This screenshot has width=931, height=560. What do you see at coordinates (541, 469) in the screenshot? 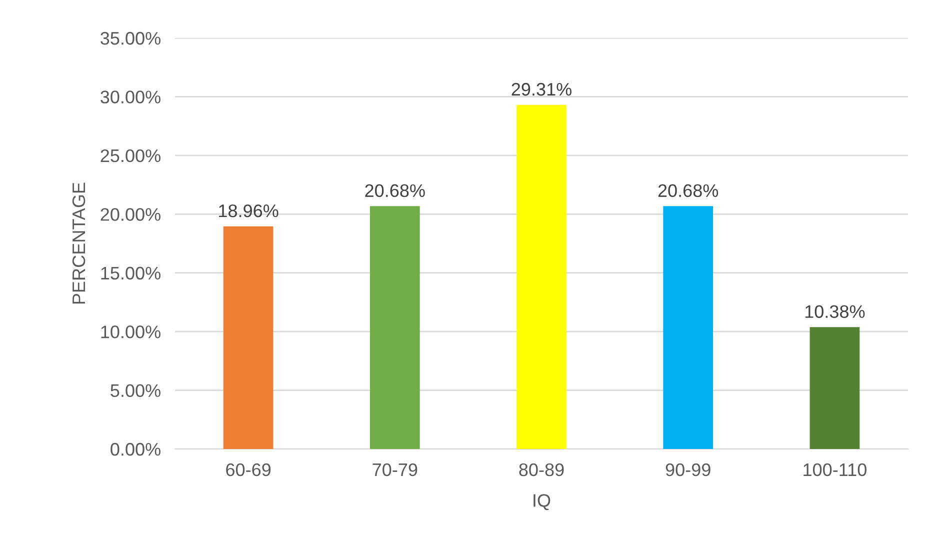
I see `x-tick-label: 80-89` at bounding box center [541, 469].